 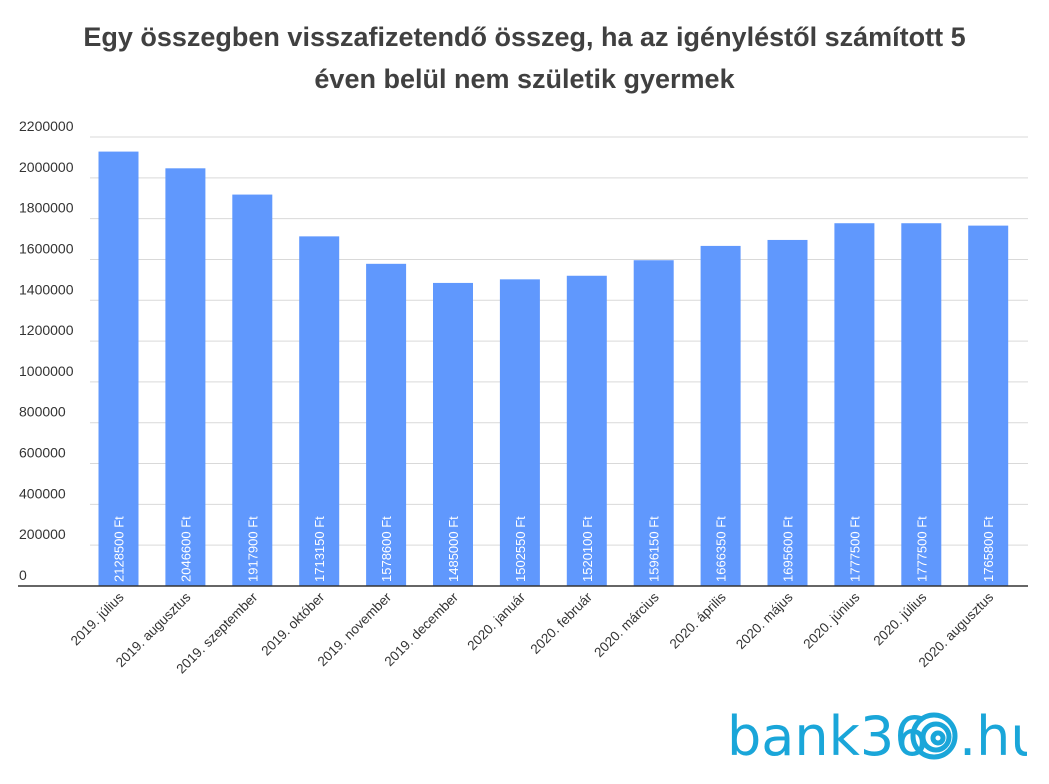 I want to click on bar-data-label: 1713150 Ft, so click(x=319, y=549).